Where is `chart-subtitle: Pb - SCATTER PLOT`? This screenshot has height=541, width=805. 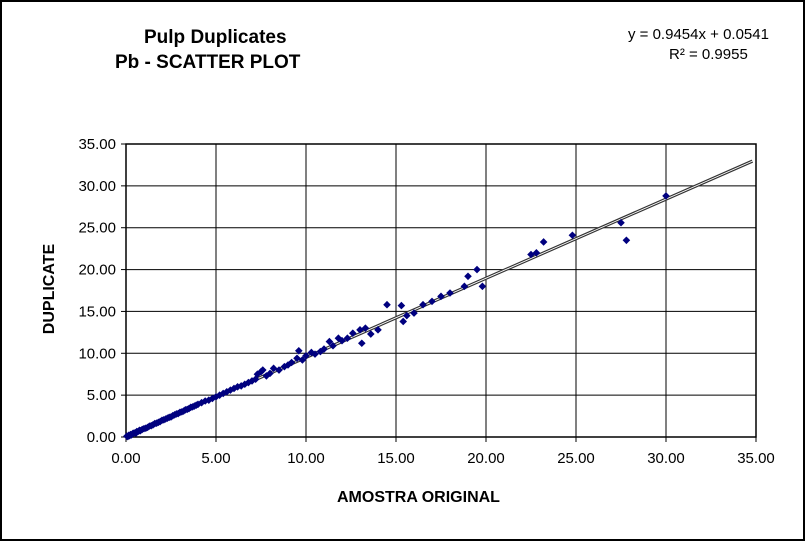 chart-subtitle: Pb - SCATTER PLOT is located at coordinates (208, 62).